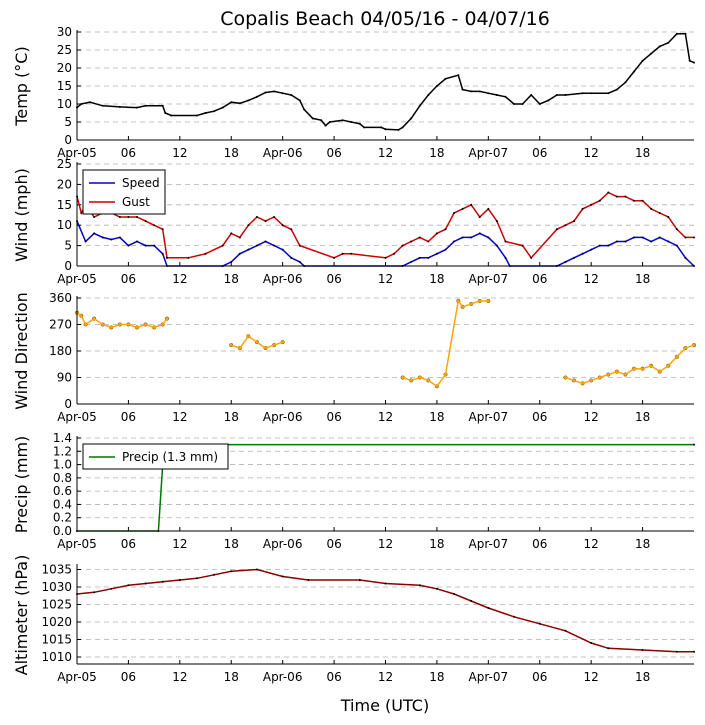 The width and height of the screenshot is (705, 725). I want to click on y-tick-label: 90, so click(64, 378).